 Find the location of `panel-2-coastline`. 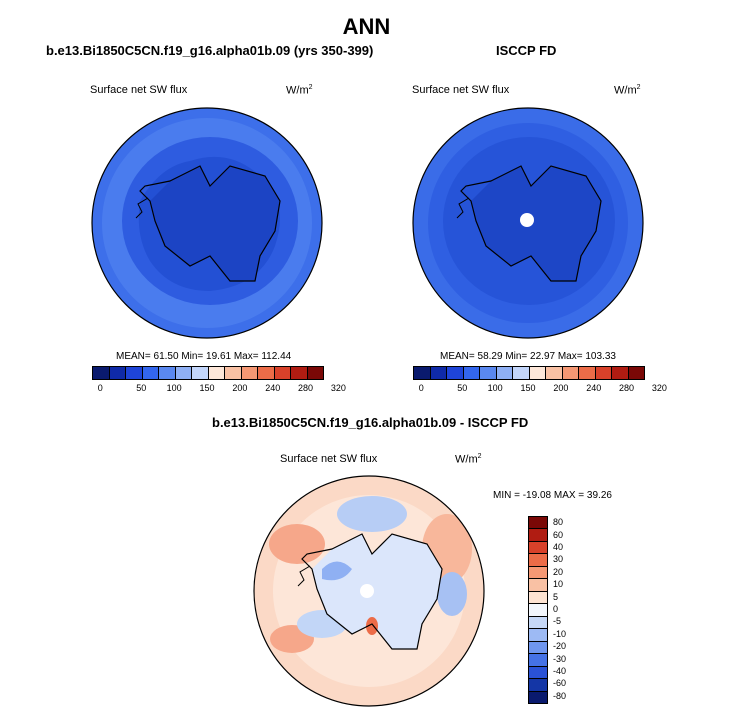

panel-2-coastline is located at coordinates (531, 223).